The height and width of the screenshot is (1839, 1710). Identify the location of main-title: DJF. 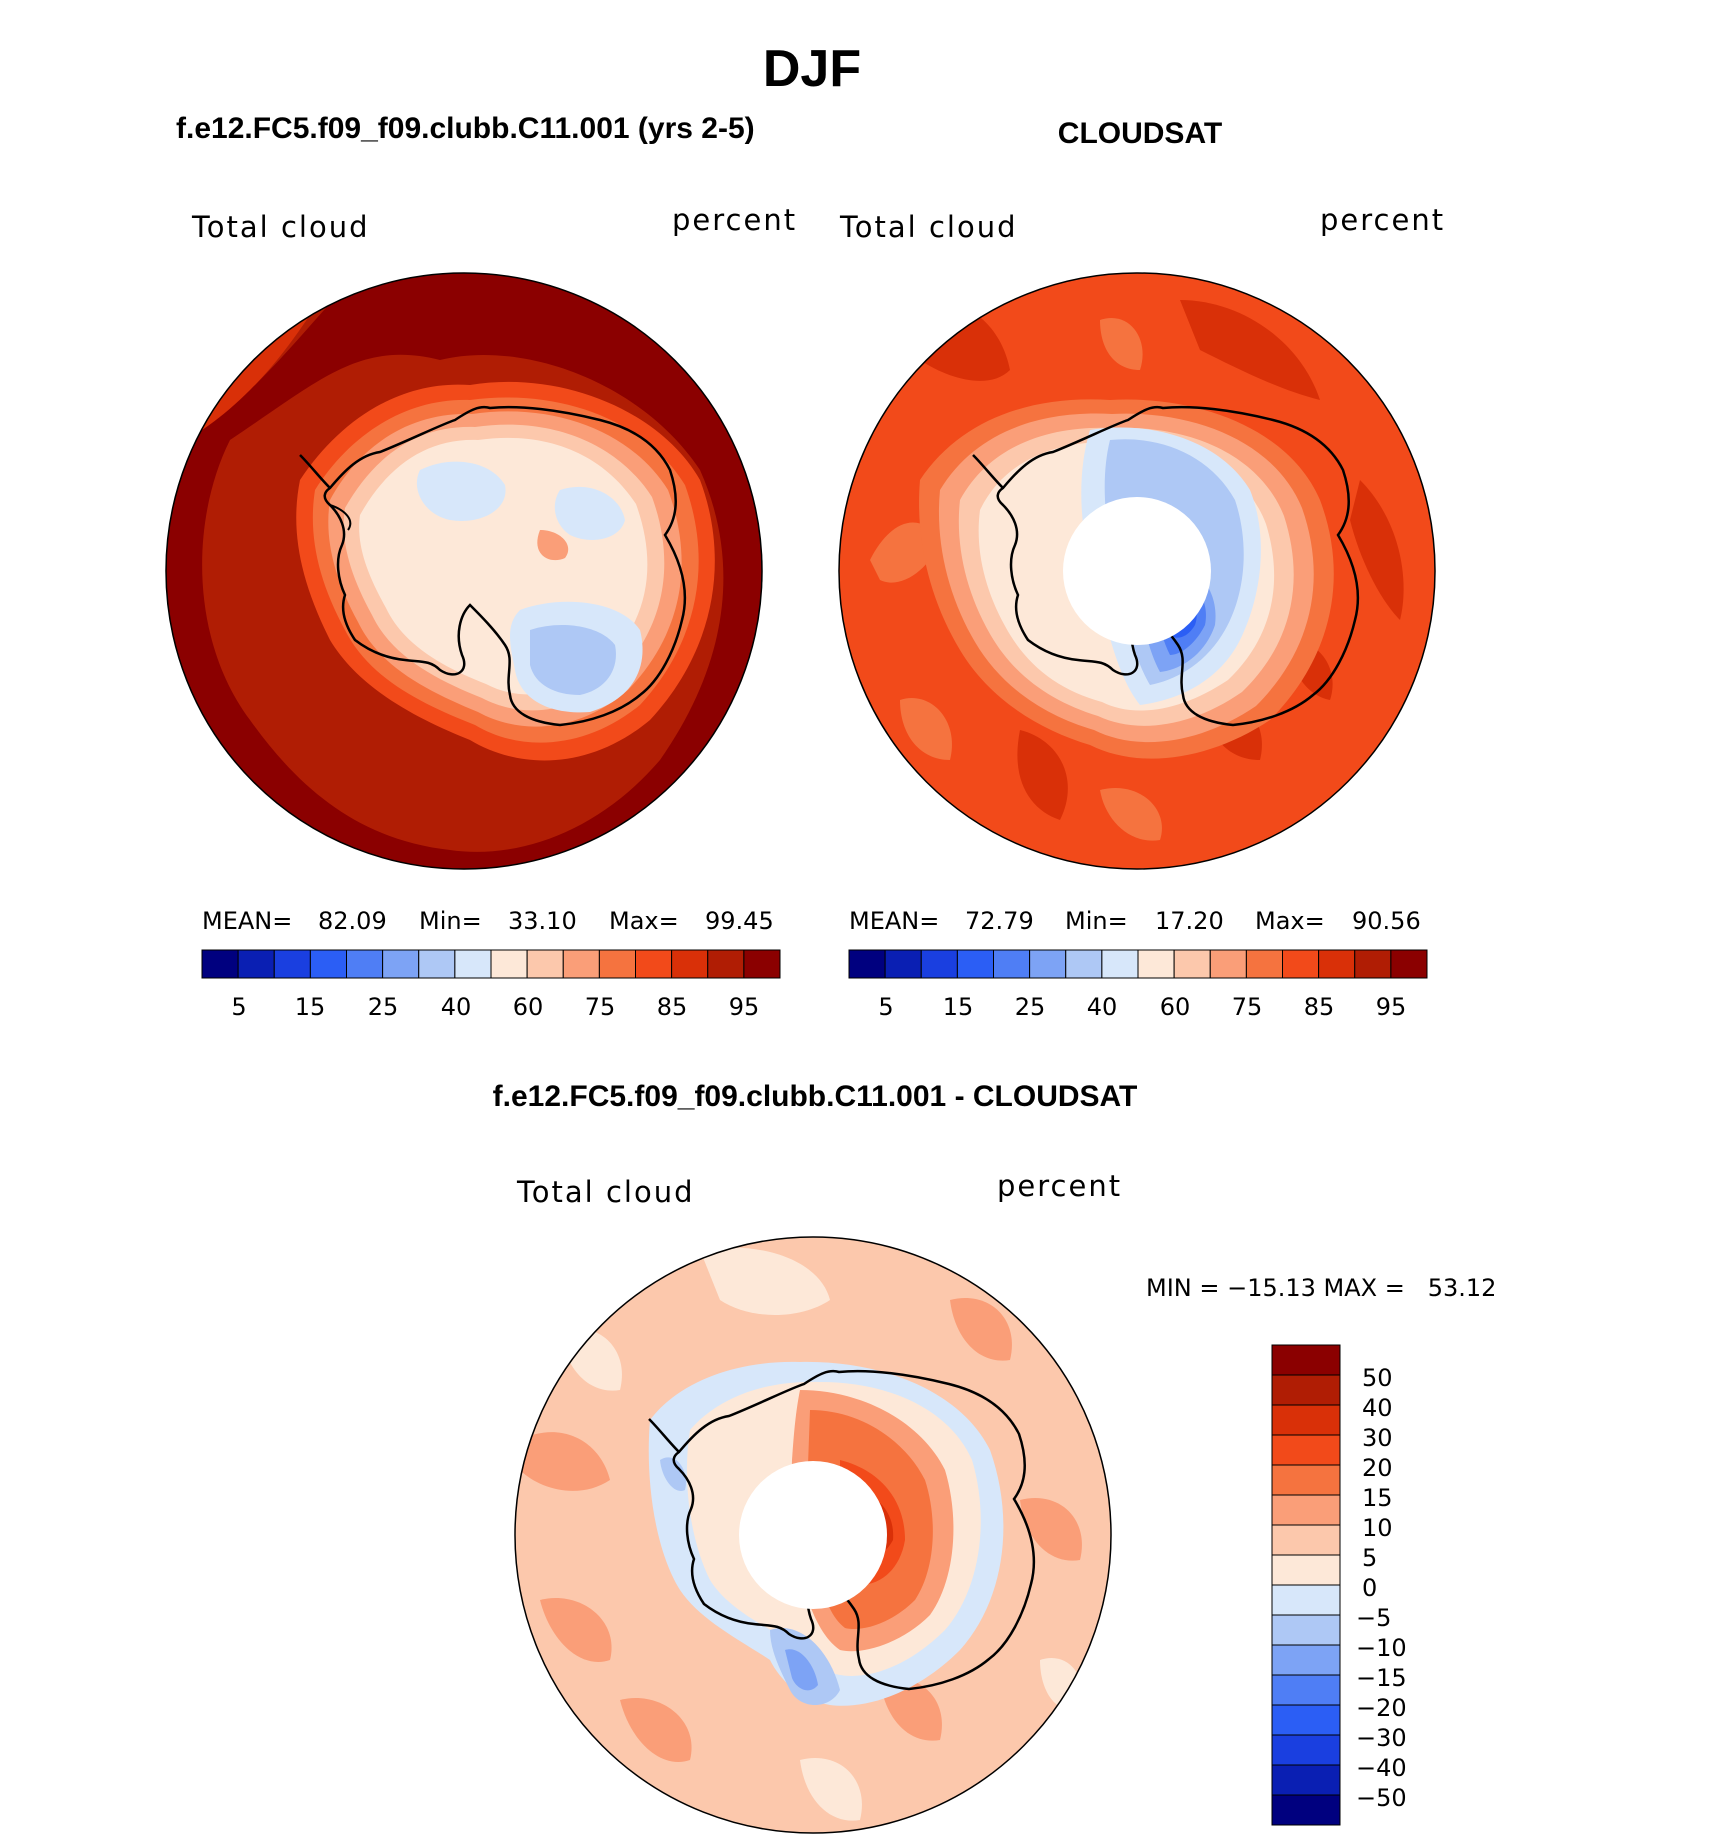
(812, 69).